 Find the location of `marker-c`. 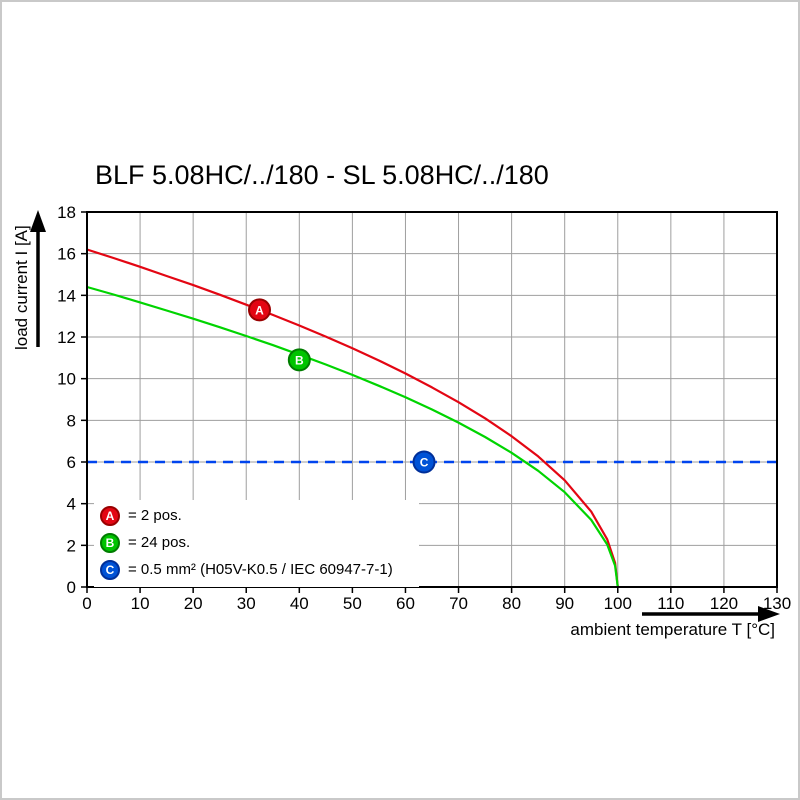

marker-c is located at coordinates (424, 462).